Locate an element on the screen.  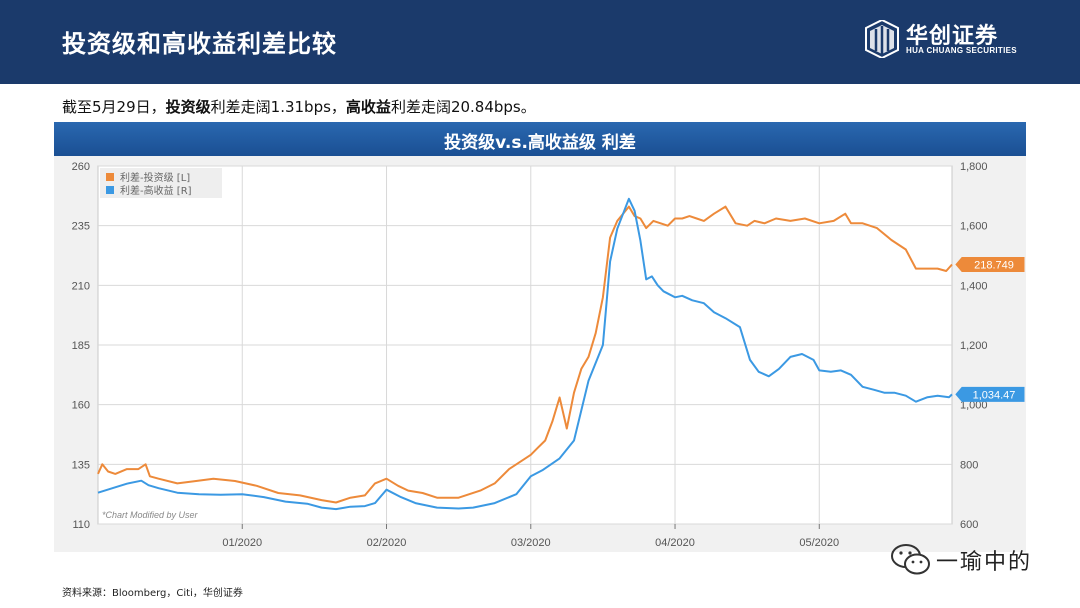
x-tick-label: 03/2020 is located at coordinates (531, 543).